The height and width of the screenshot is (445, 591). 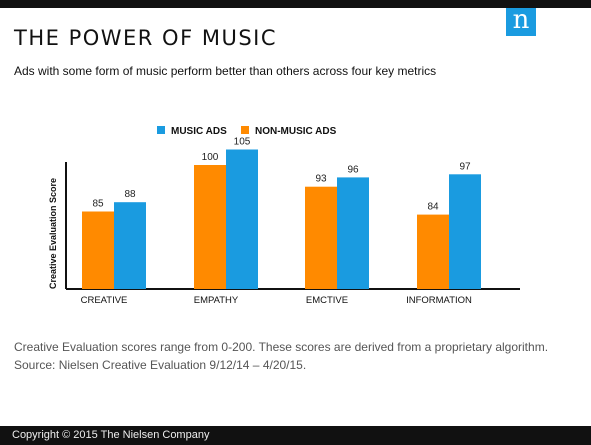 I want to click on legend-label-non-music: NON-MUSIC ADS, so click(x=296, y=131).